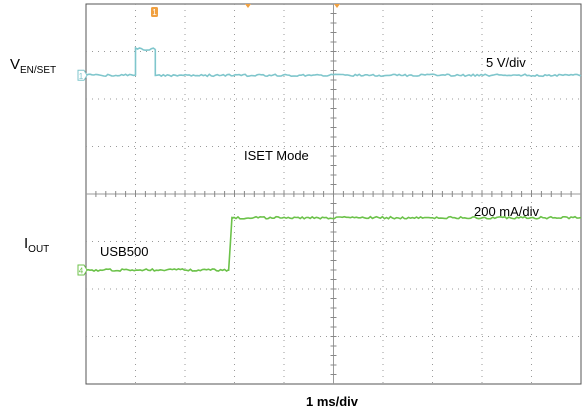  Describe the element at coordinates (506, 211) in the screenshot. I see `ch4-scale-label: 200 mA/div` at that location.